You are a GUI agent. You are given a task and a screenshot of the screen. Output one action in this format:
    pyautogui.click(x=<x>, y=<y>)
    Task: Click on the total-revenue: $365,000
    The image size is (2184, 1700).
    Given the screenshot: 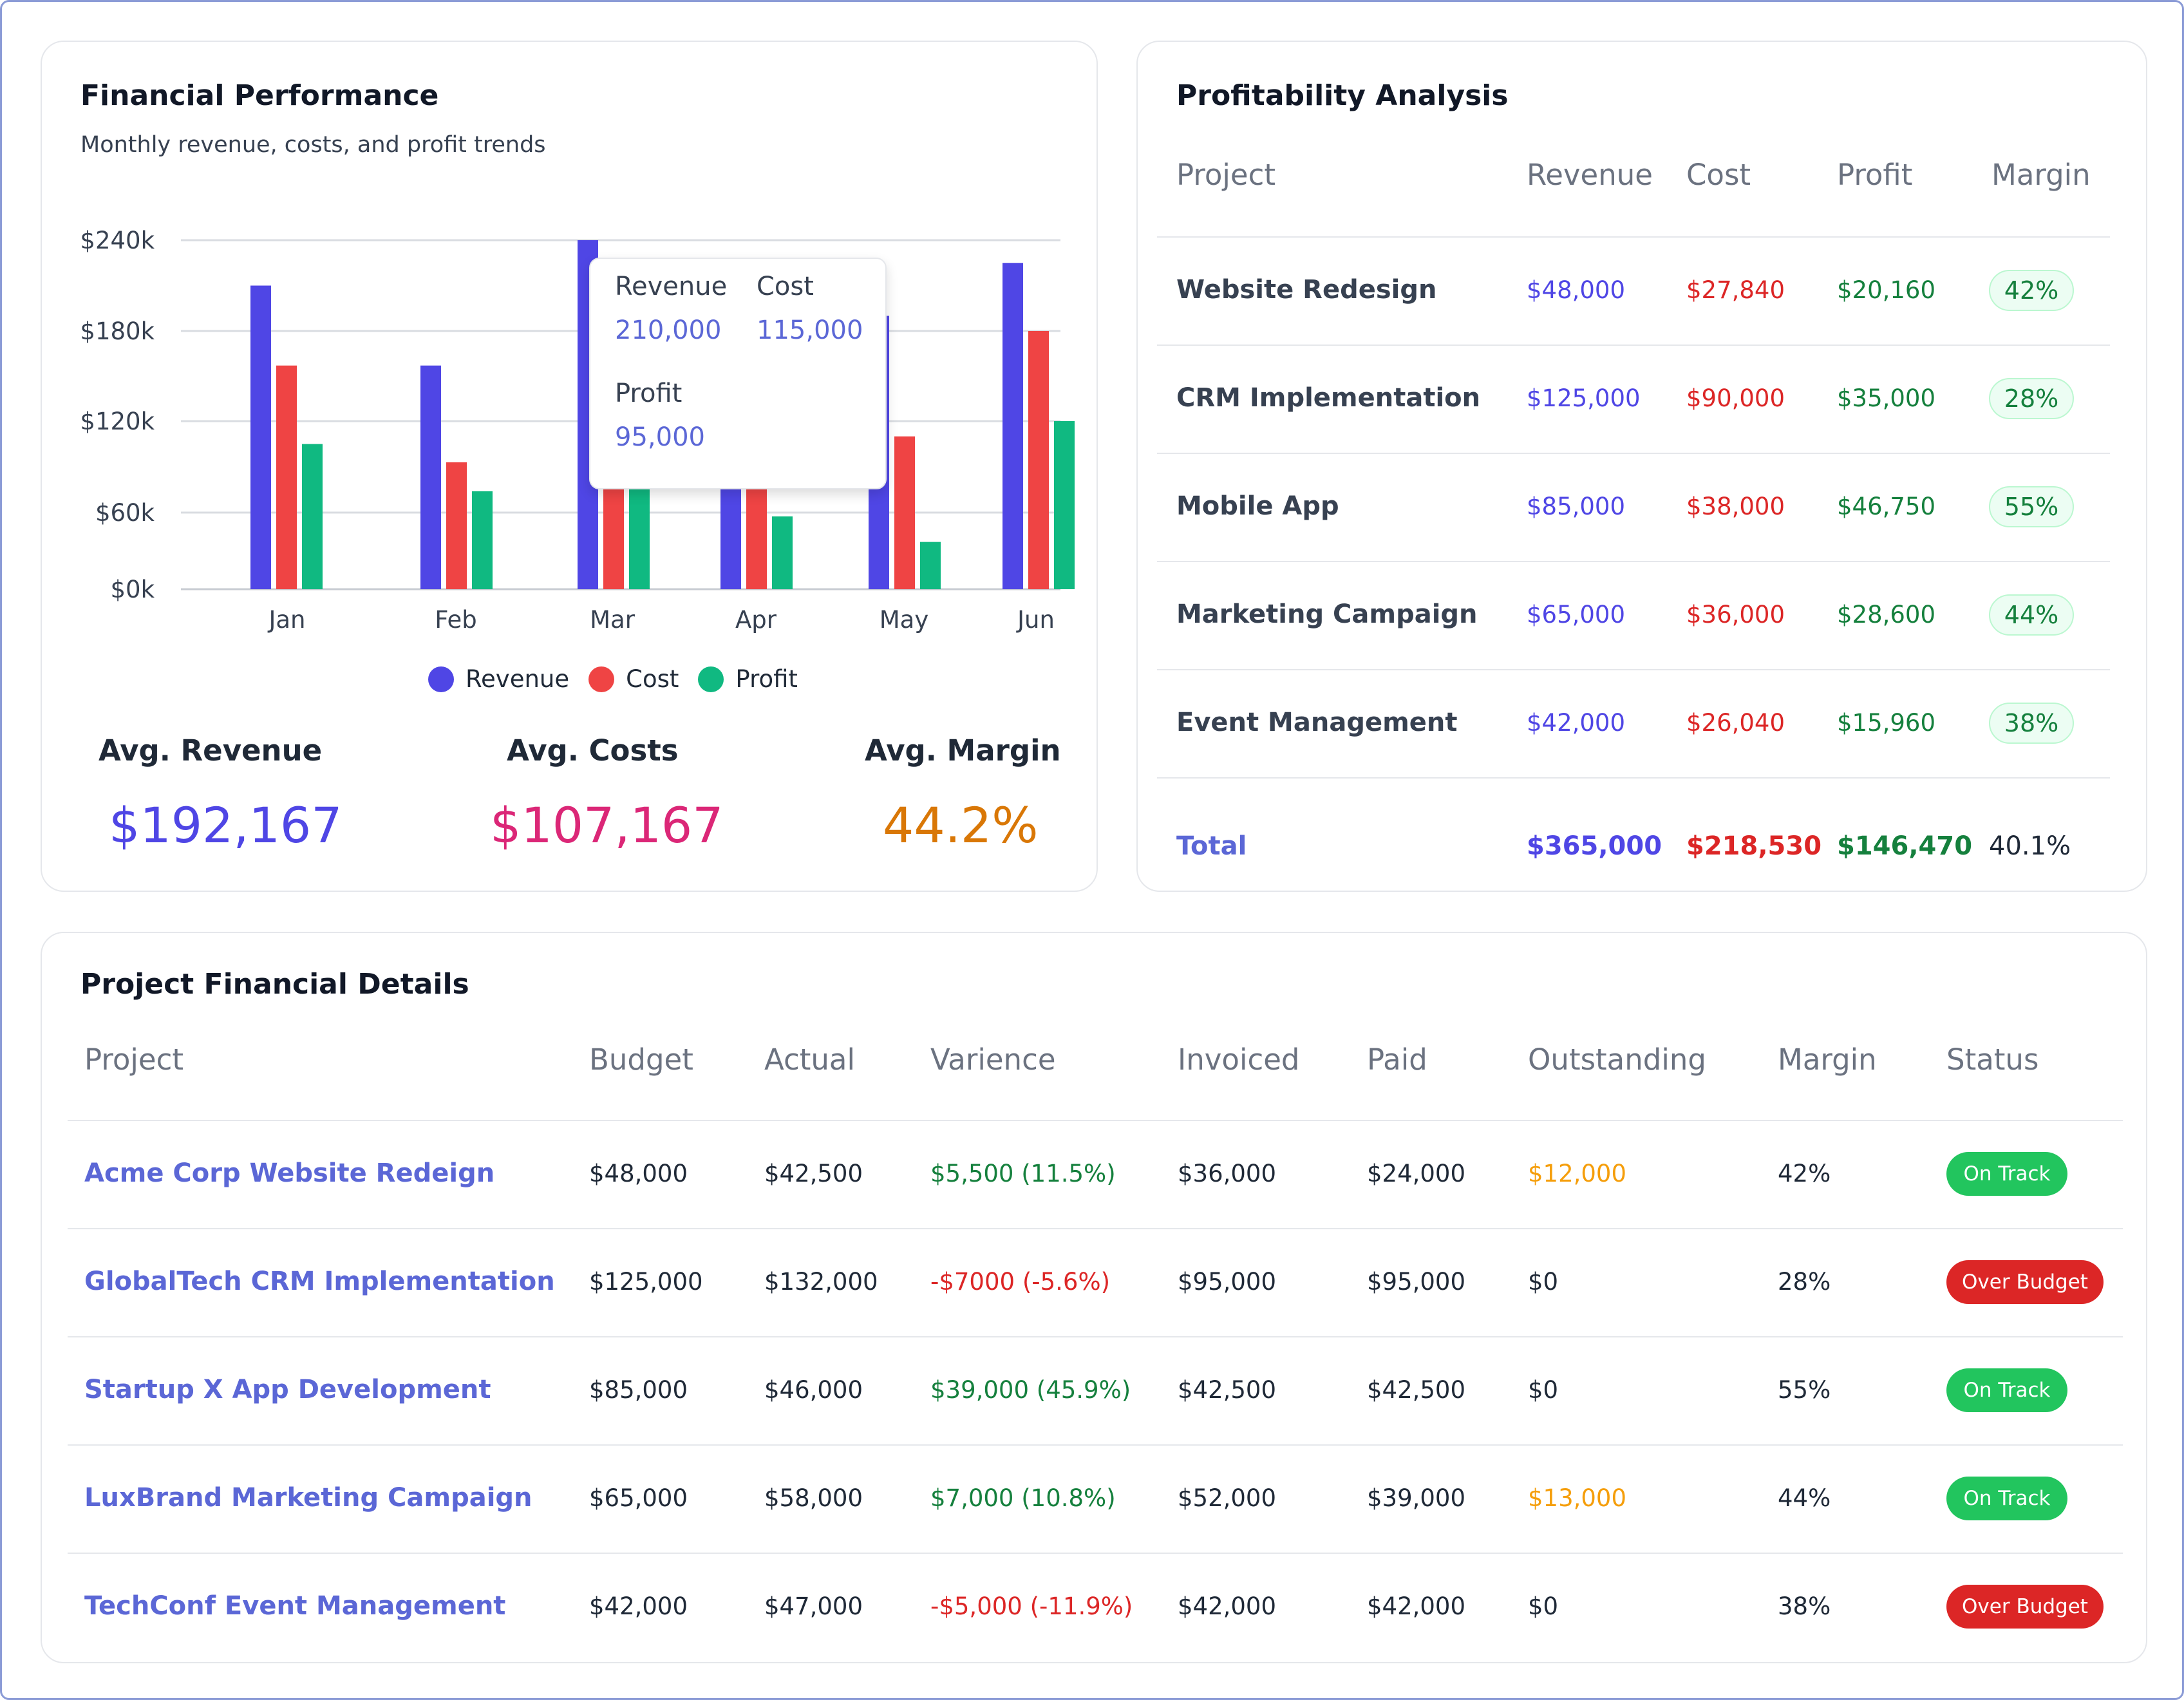 What is the action you would take?
    pyautogui.click(x=1594, y=846)
    